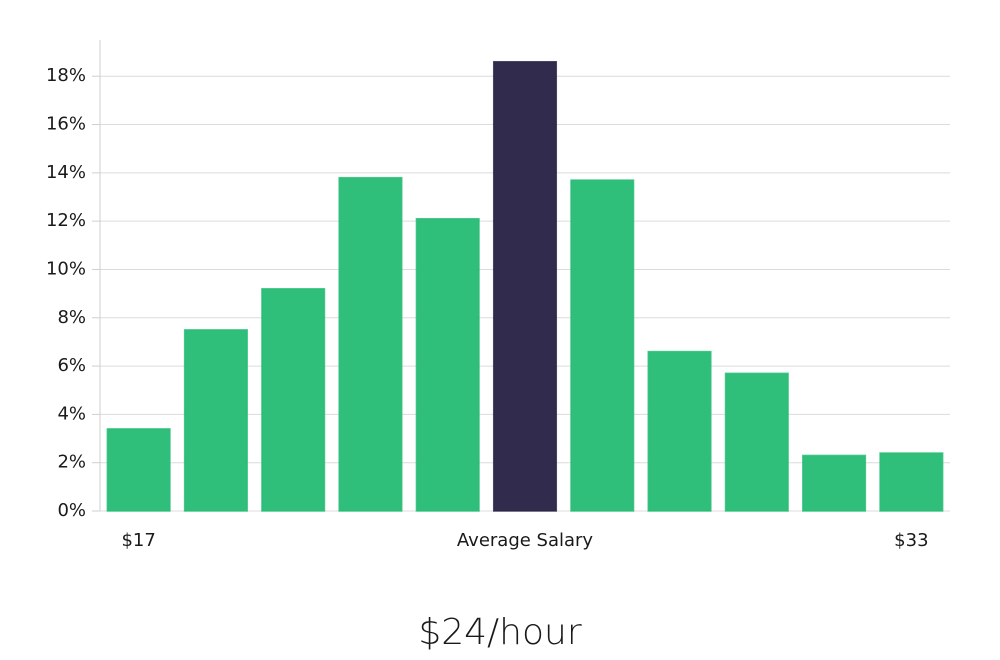  I want to click on y-tick-label: 12%, so click(66, 220).